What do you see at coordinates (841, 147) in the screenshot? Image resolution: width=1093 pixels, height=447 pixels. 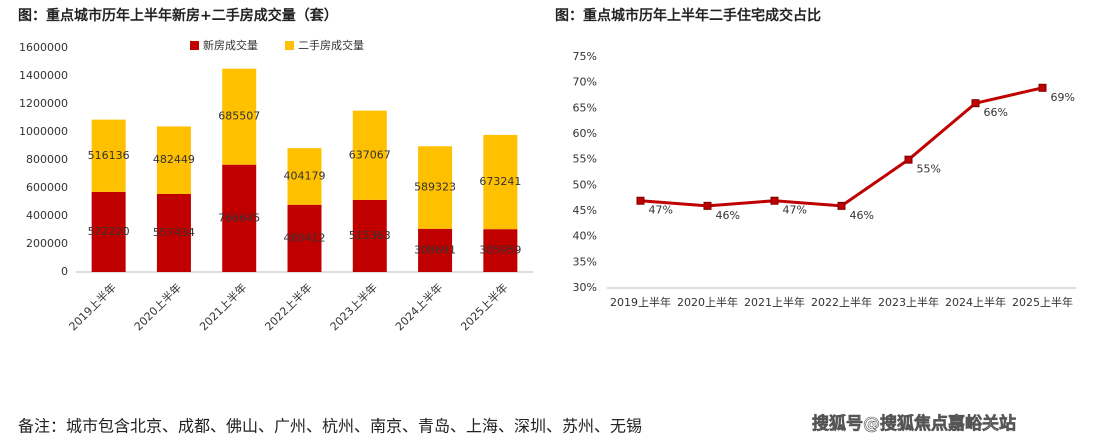 I see `line` at bounding box center [841, 147].